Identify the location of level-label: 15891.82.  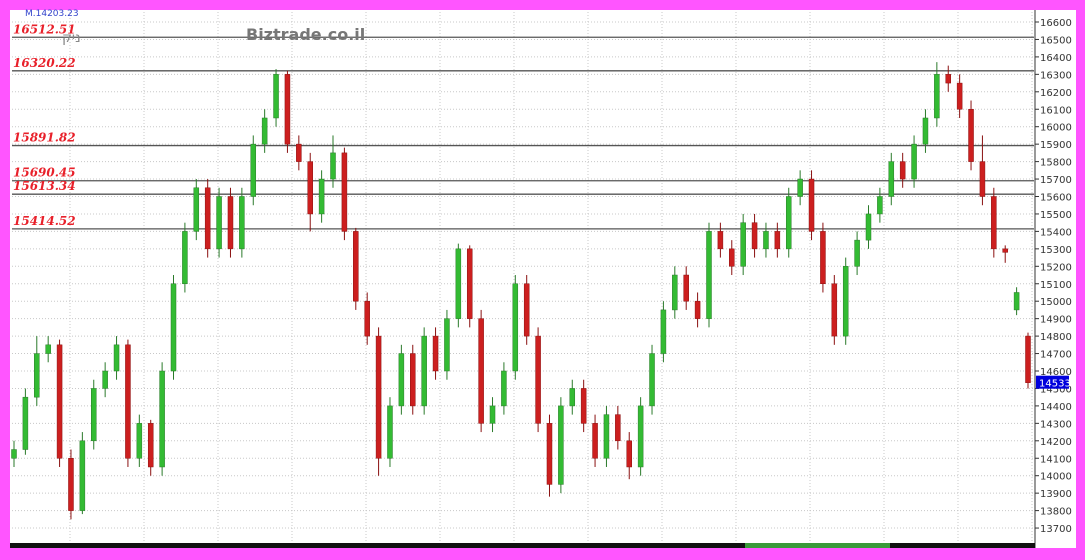
(44, 138).